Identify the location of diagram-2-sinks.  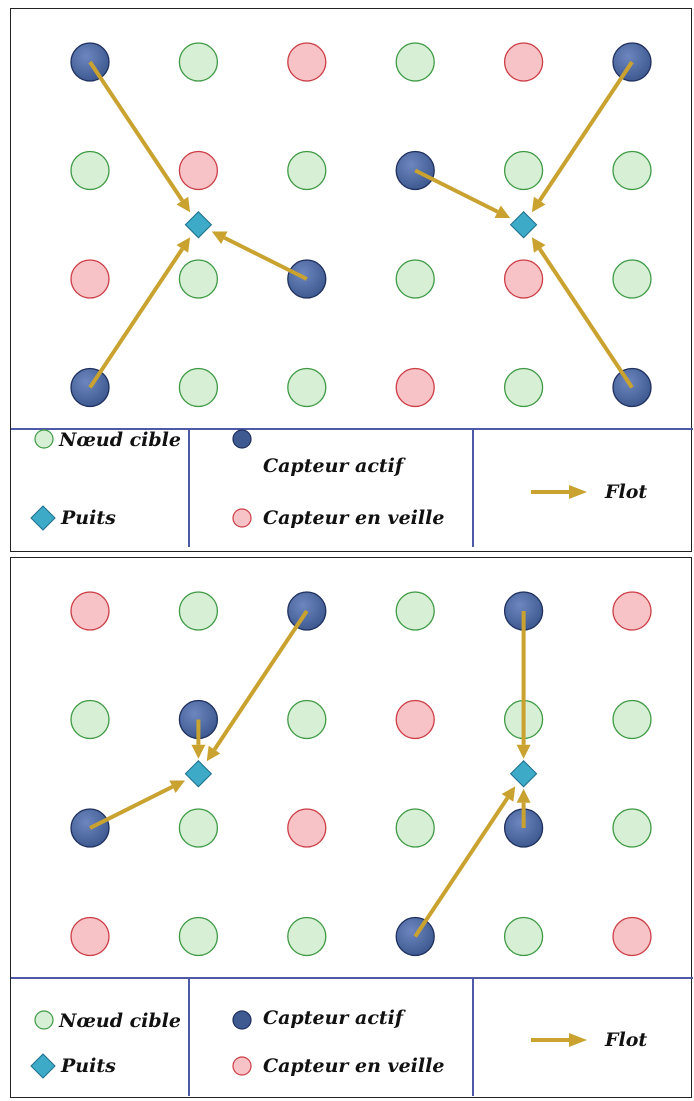
(361, 774).